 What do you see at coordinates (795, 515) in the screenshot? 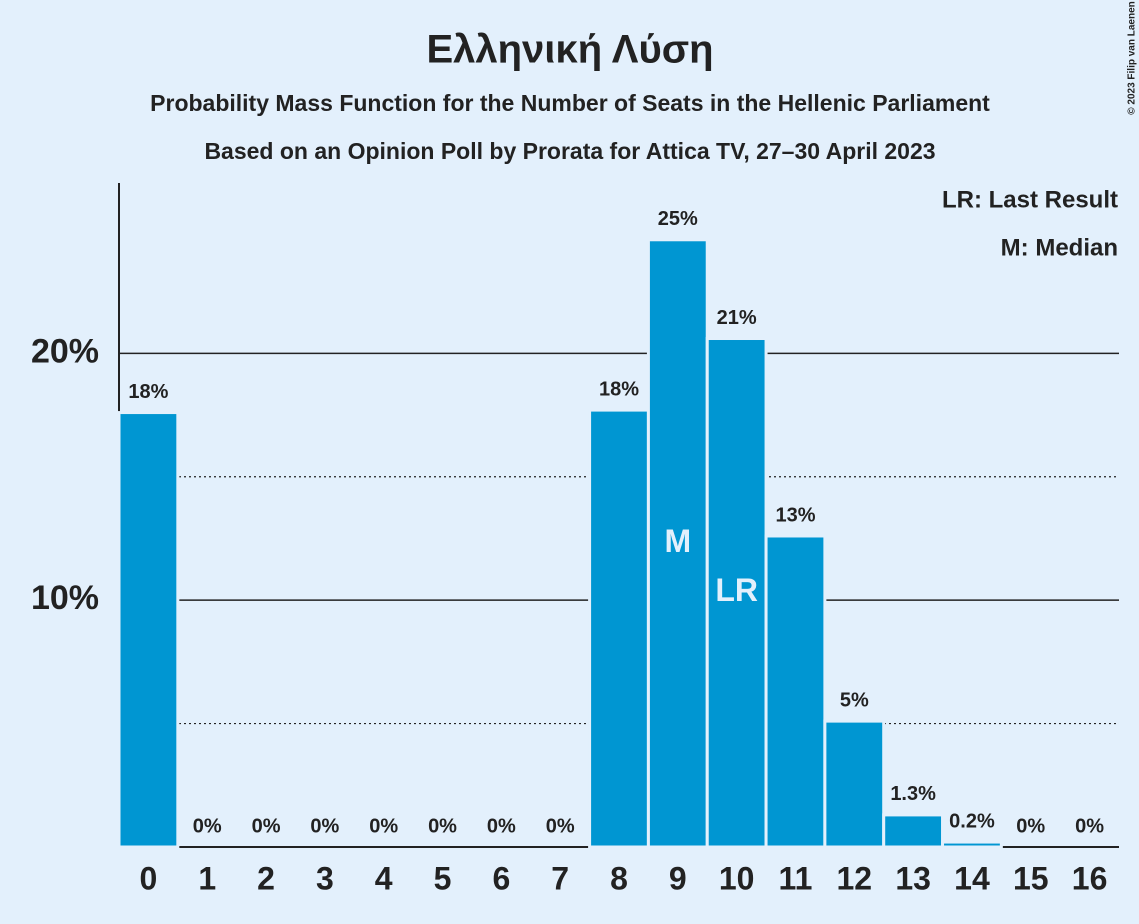
I see `value-label: 13%` at bounding box center [795, 515].